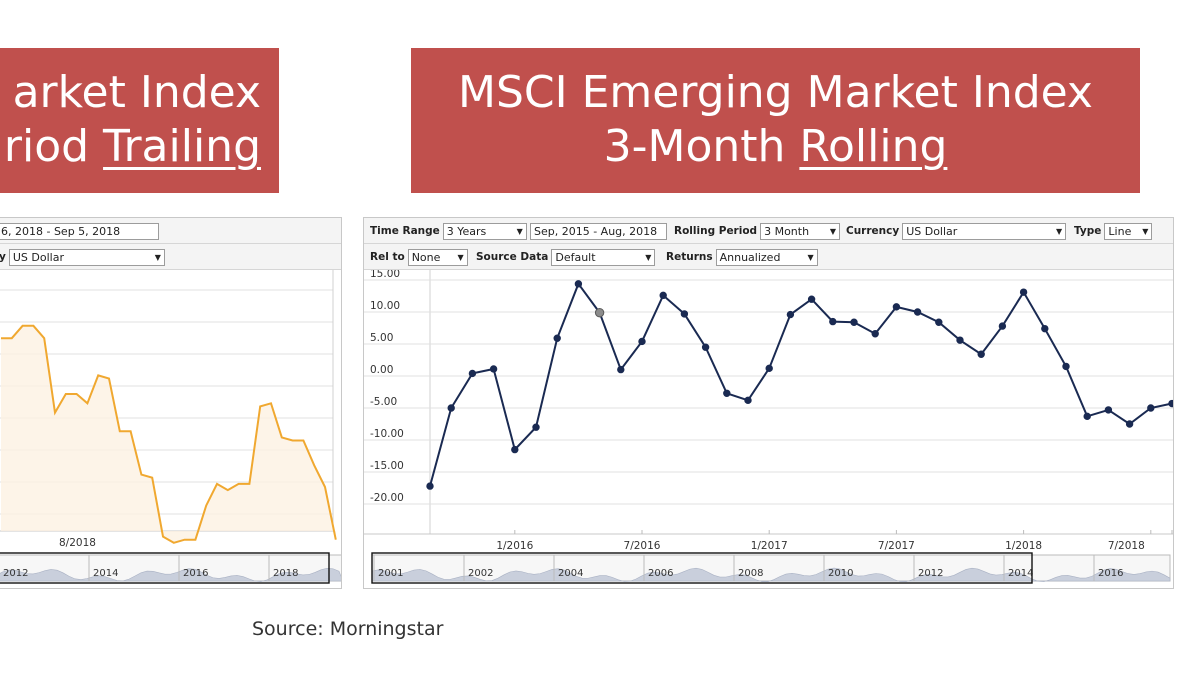 This screenshot has height=675, width=1200. I want to click on time-range-select: 3 Years ▼, so click(484, 231).